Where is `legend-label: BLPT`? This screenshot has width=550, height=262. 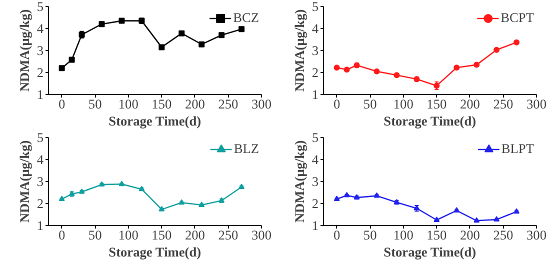
legend-label: BLPT is located at coordinates (517, 149).